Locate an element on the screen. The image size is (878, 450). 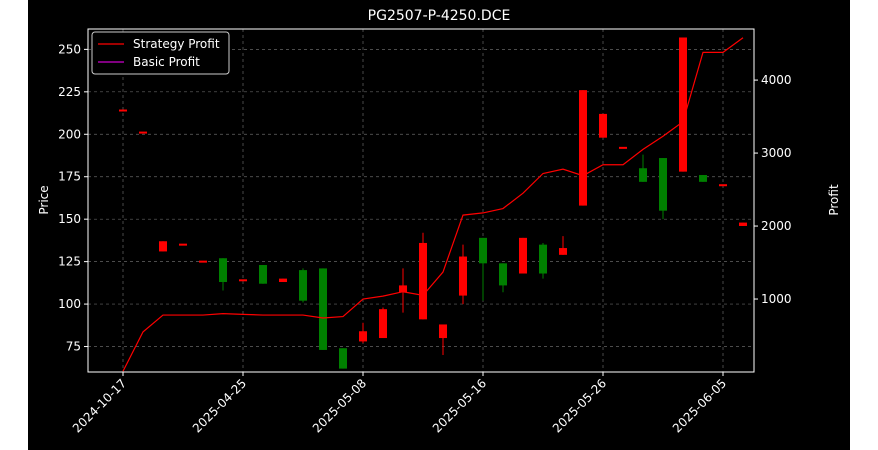
y-axis-label: Price is located at coordinates (44, 199).